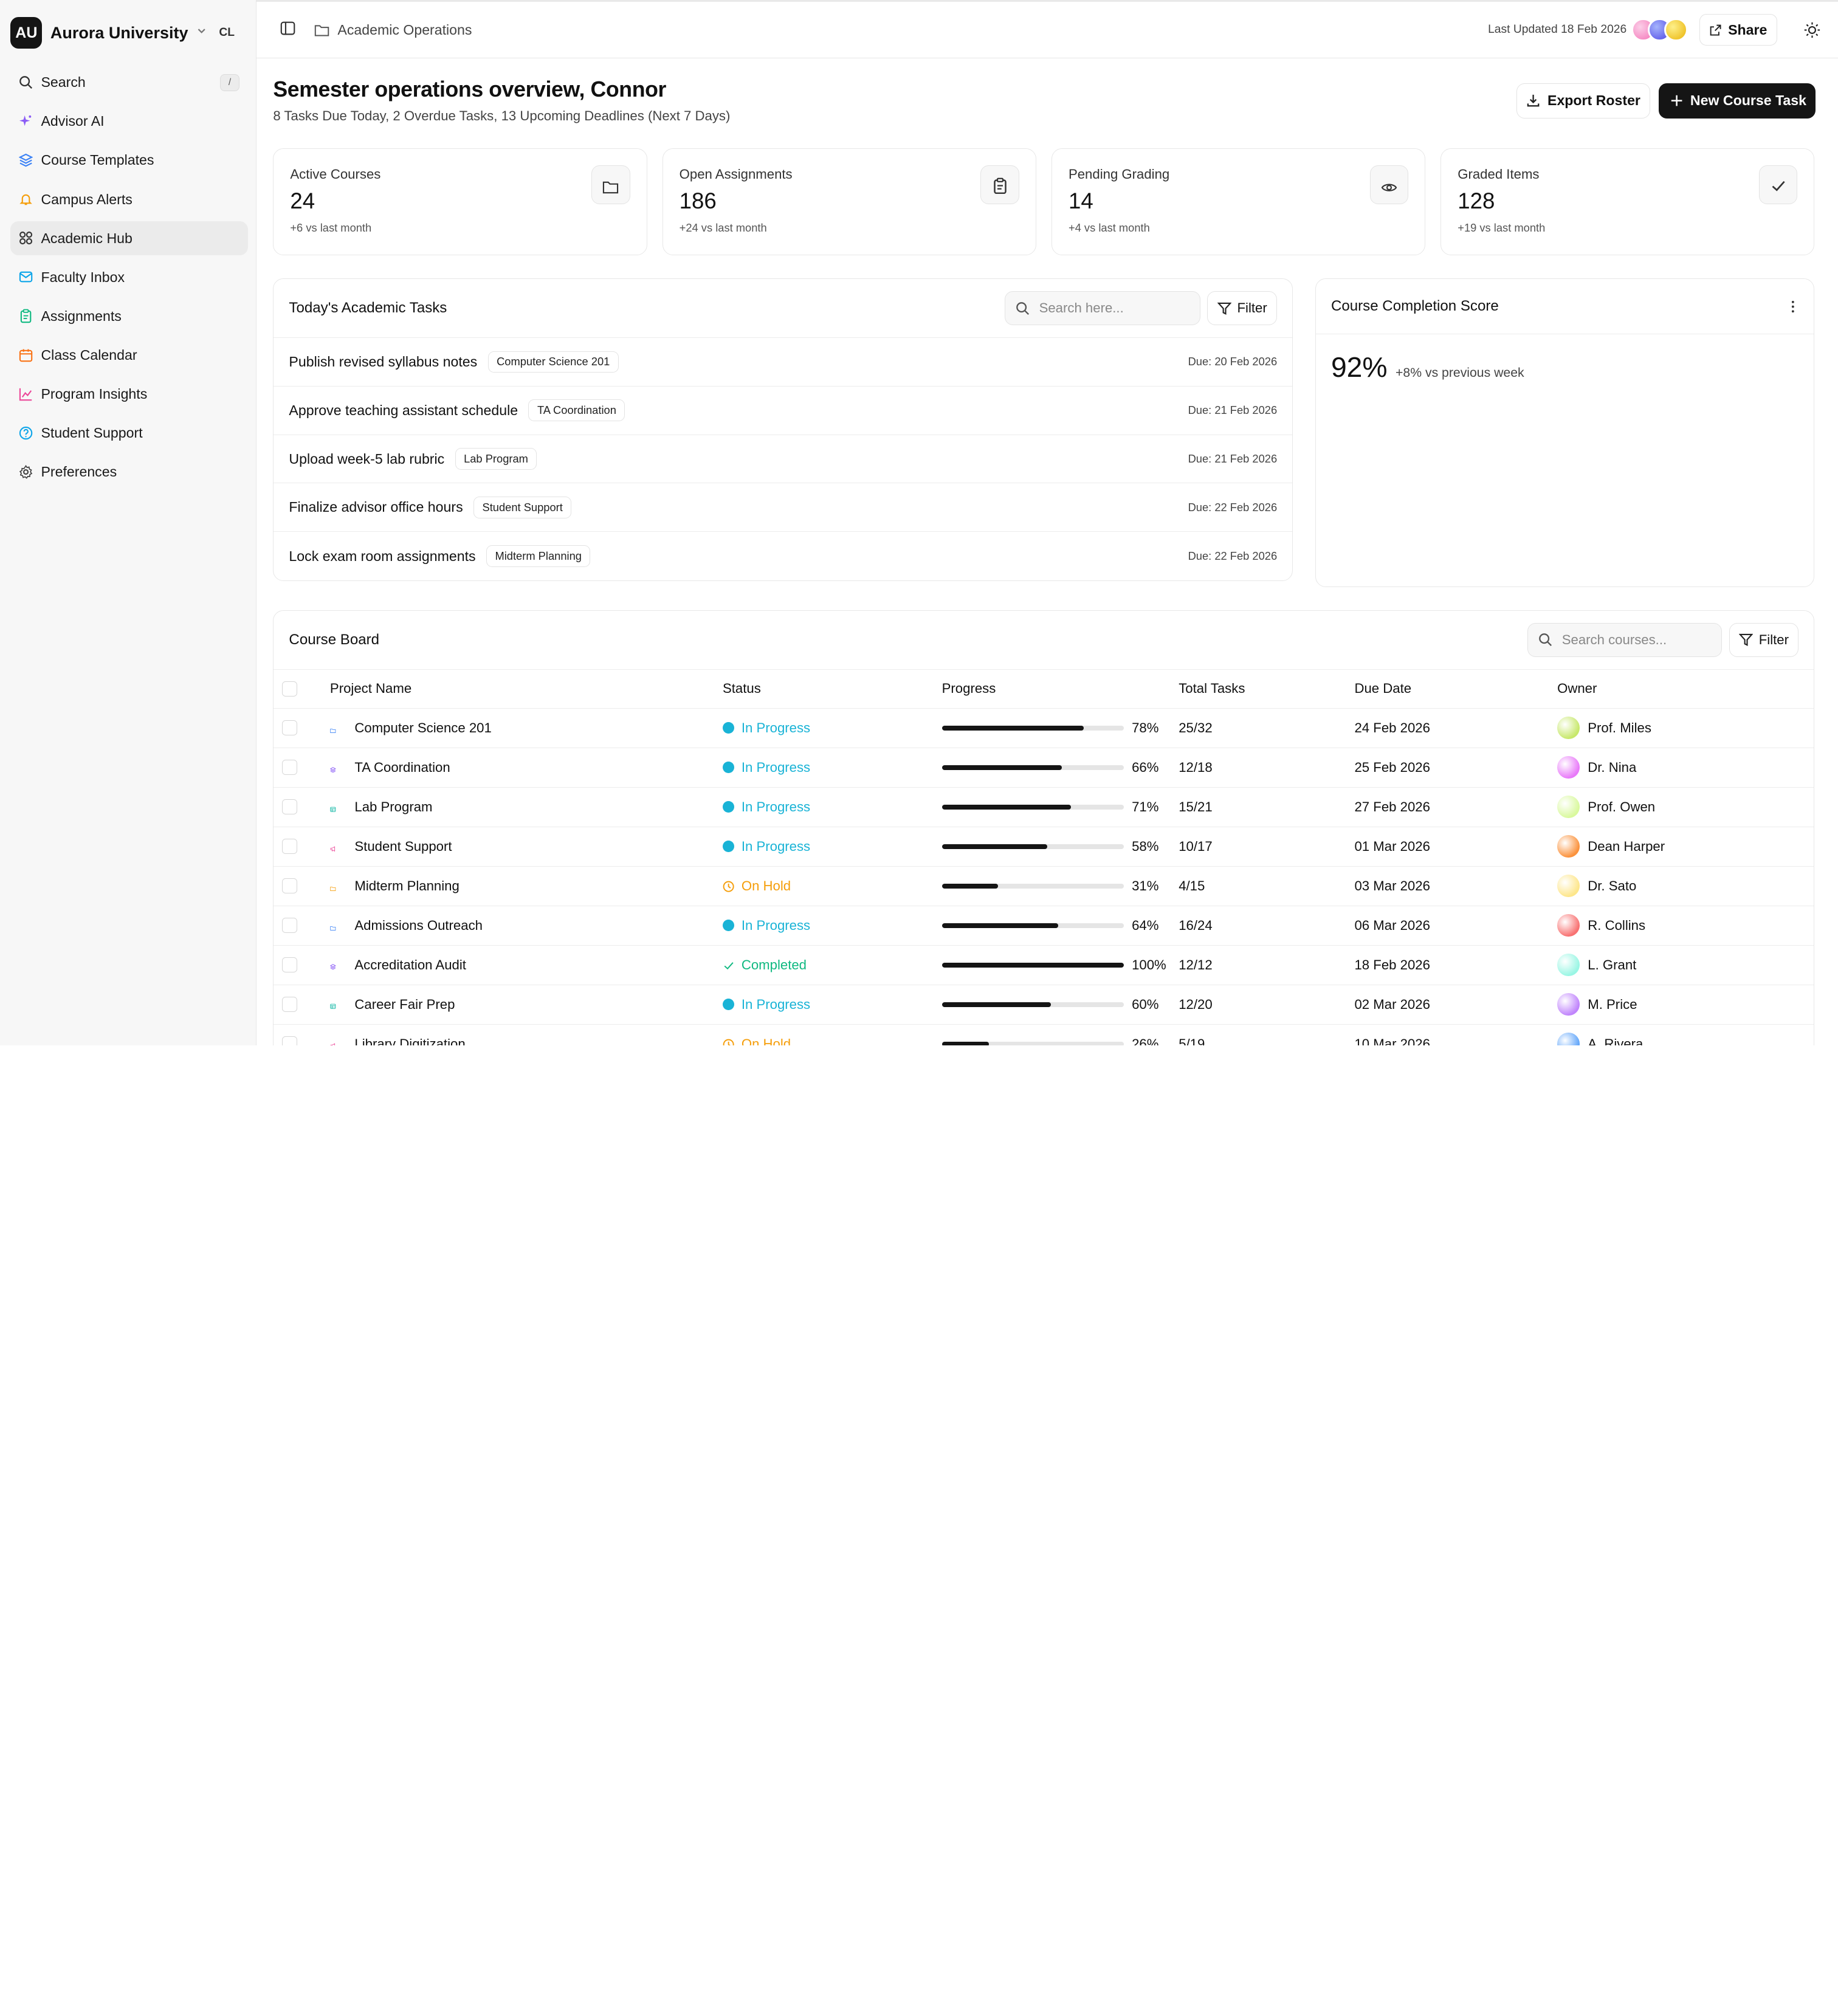 This screenshot has width=1838, height=2016. What do you see at coordinates (129, 316) in the screenshot?
I see `sidebar-item-assignments: Assignments` at bounding box center [129, 316].